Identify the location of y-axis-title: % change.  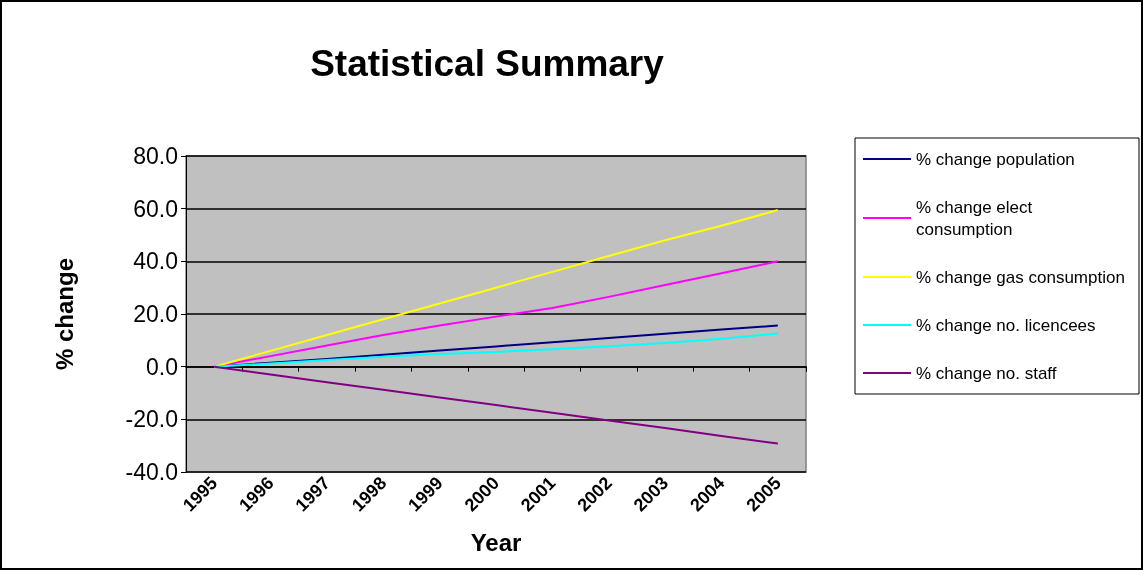
(64, 314).